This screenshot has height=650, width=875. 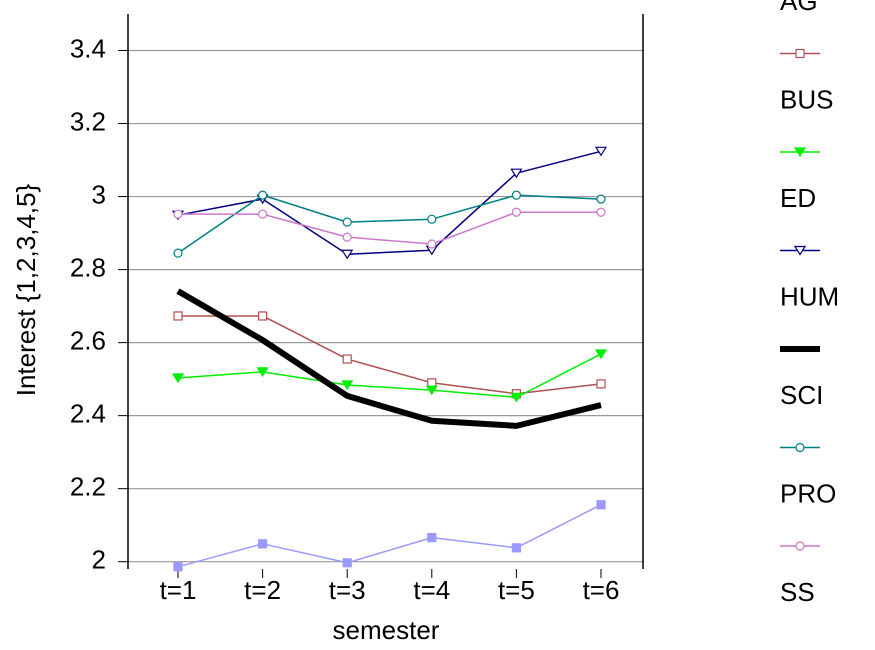 What do you see at coordinates (386, 630) in the screenshot?
I see `x-axis-label: semester` at bounding box center [386, 630].